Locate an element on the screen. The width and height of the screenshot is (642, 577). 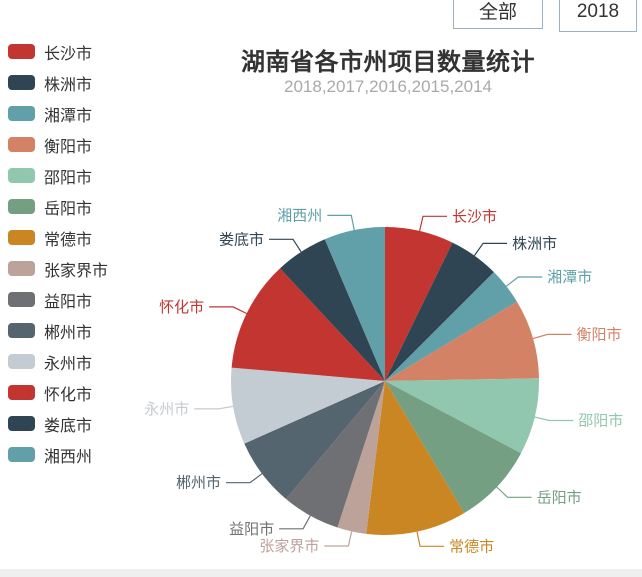
pie-slice-岳阳市 is located at coordinates (453, 447).